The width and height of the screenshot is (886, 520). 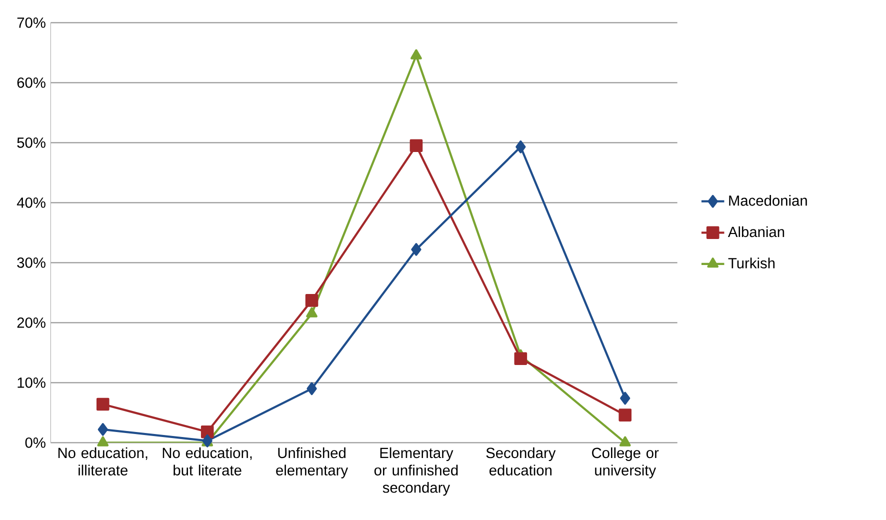 What do you see at coordinates (31, 202) in the screenshot?
I see `y-tick-label: 40%` at bounding box center [31, 202].